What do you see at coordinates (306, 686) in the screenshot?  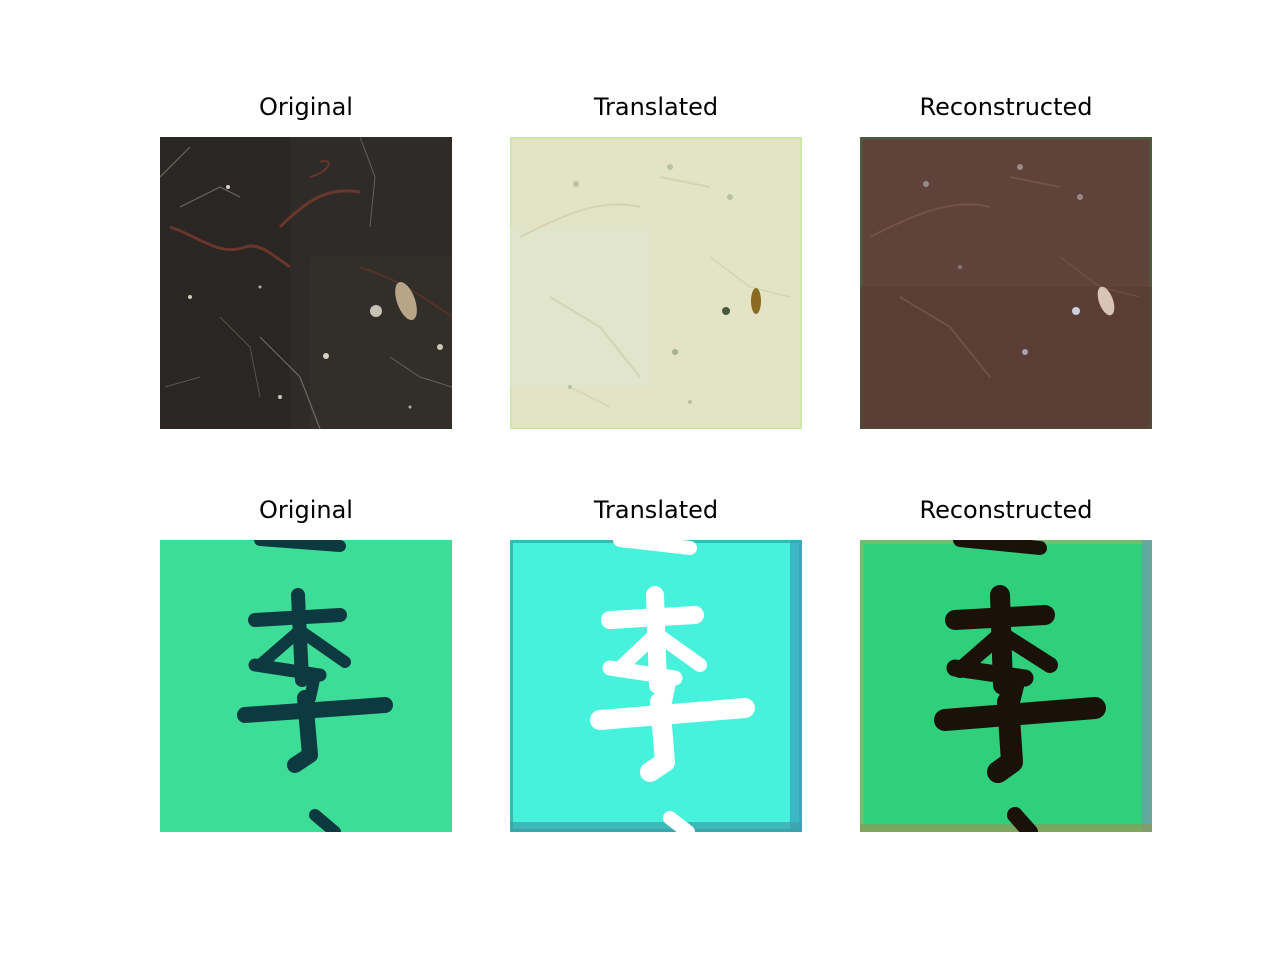 I see `glyph-original-image` at bounding box center [306, 686].